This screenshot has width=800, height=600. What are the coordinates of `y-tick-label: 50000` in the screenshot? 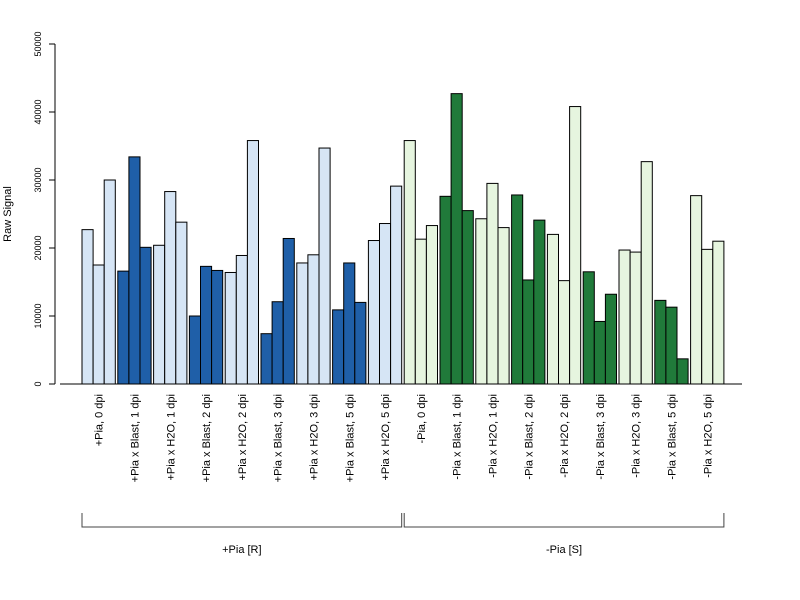 It's located at (38, 43).